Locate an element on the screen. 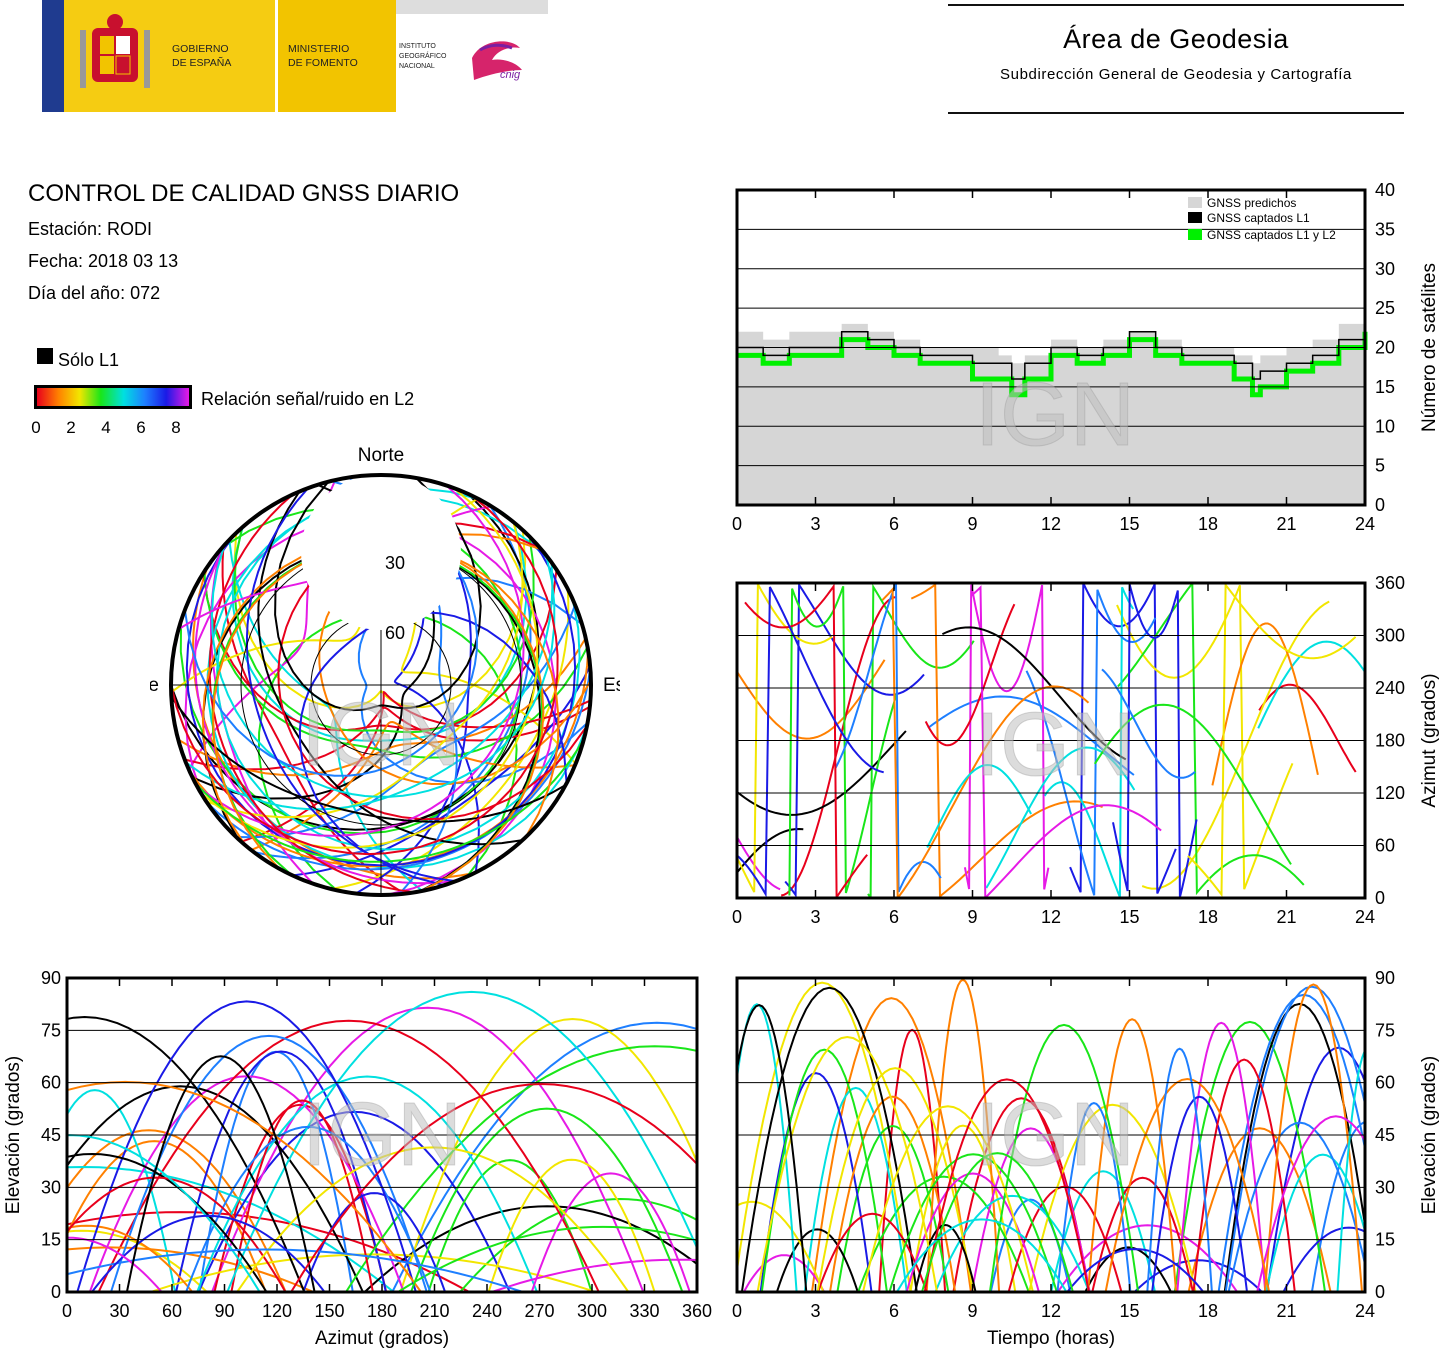 The width and height of the screenshot is (1445, 1350). direction-label-west: Oeste is located at coordinates (154, 685).